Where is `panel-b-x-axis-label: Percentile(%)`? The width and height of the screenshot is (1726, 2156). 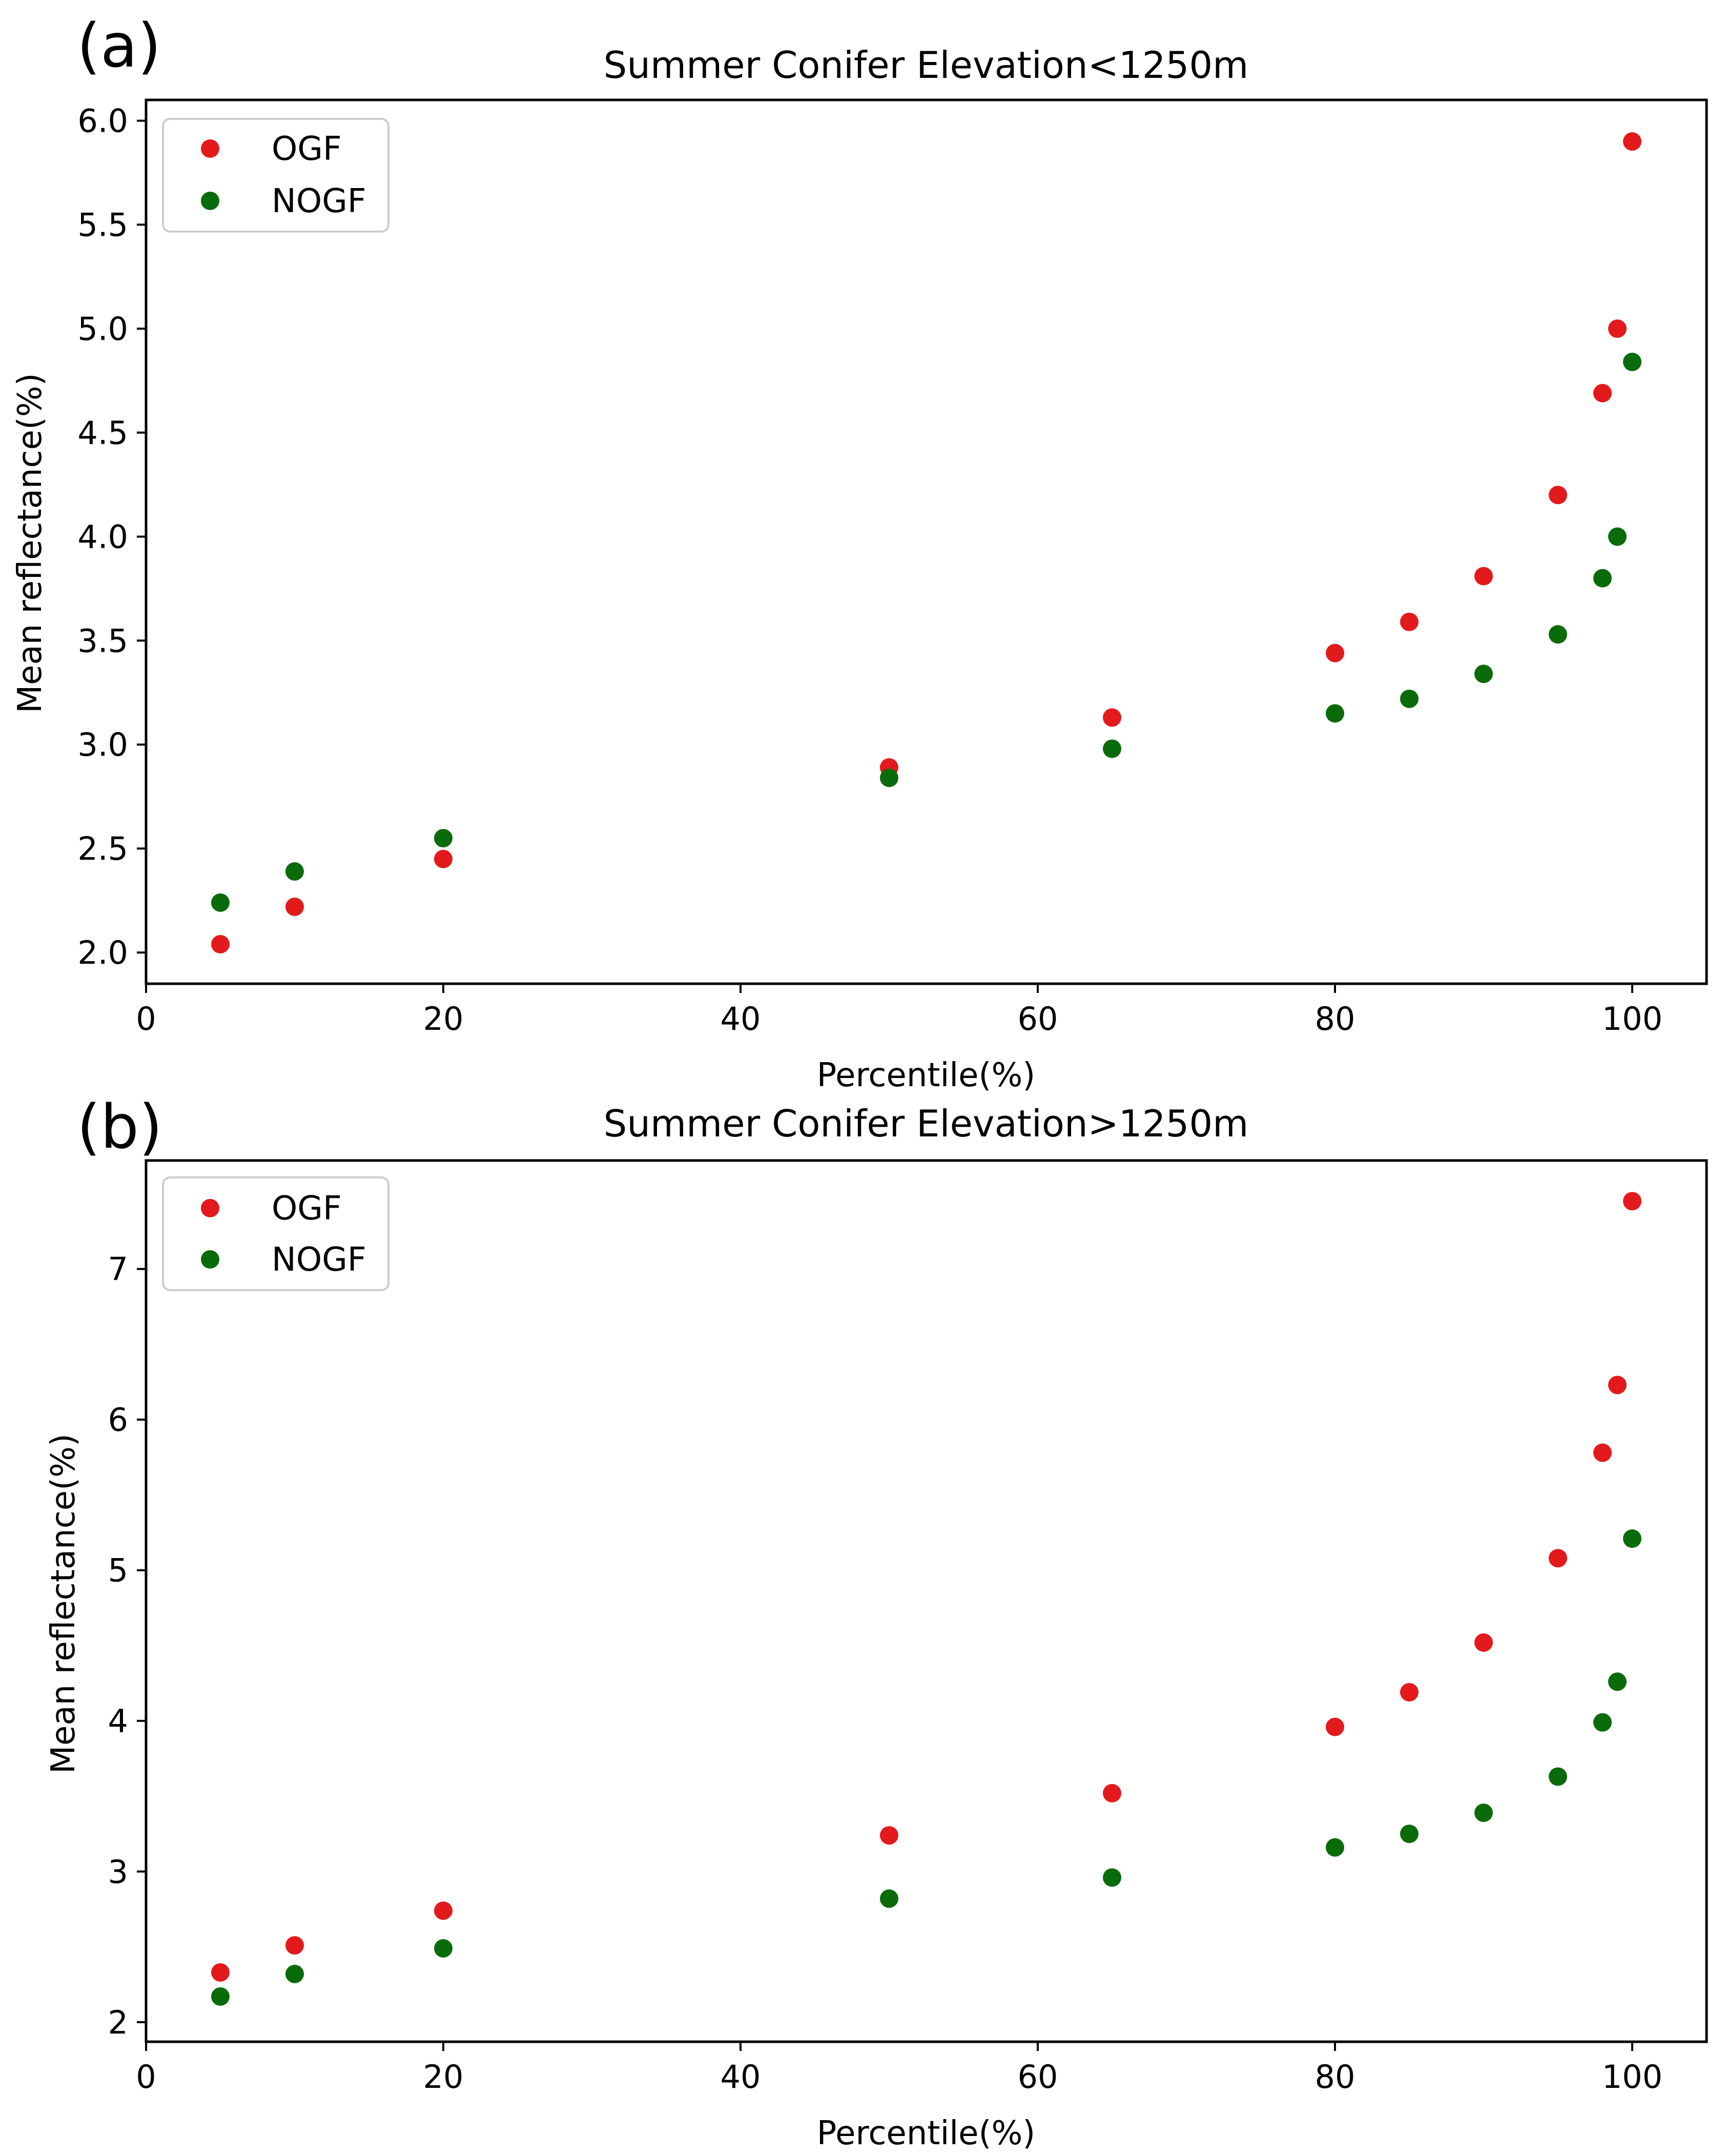 panel-b-x-axis-label: Percentile(%) is located at coordinates (926, 2133).